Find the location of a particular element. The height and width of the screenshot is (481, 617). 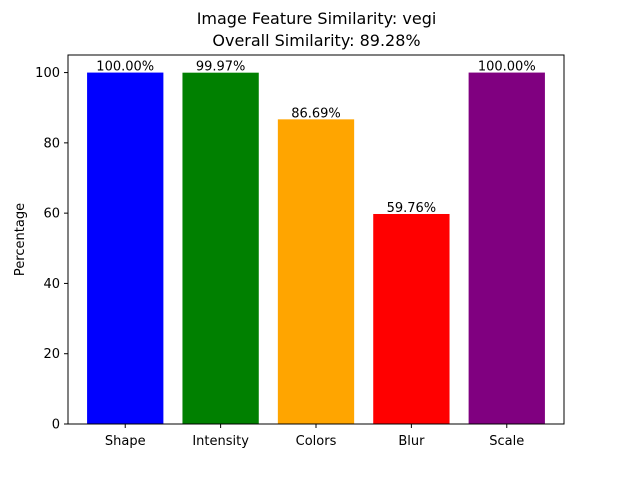

y-tick-label: 60 is located at coordinates (51, 214).